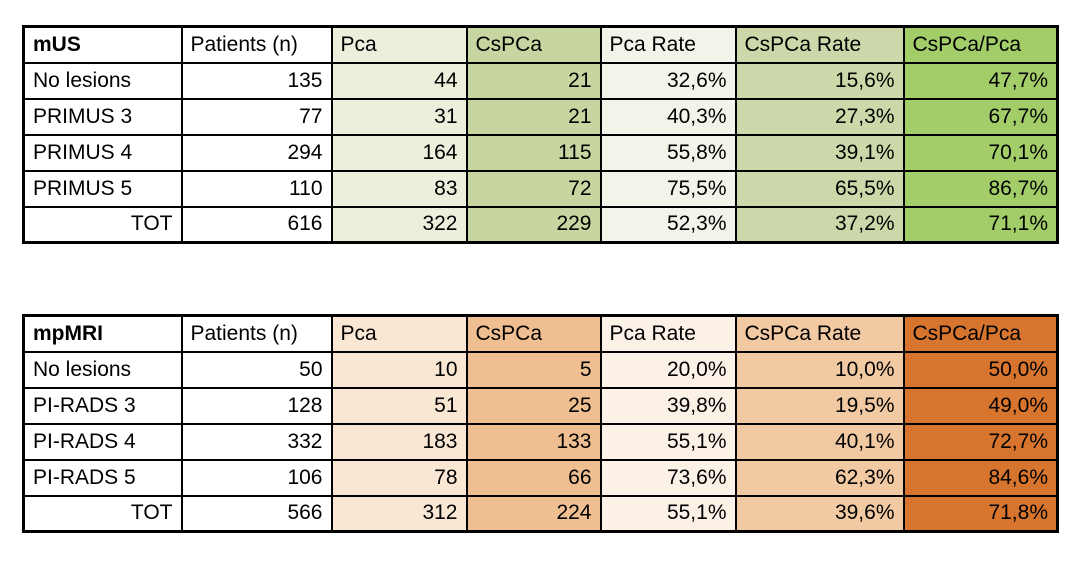 This screenshot has height=561, width=1080. What do you see at coordinates (256, 441) in the screenshot?
I see `data-cell: 332` at bounding box center [256, 441].